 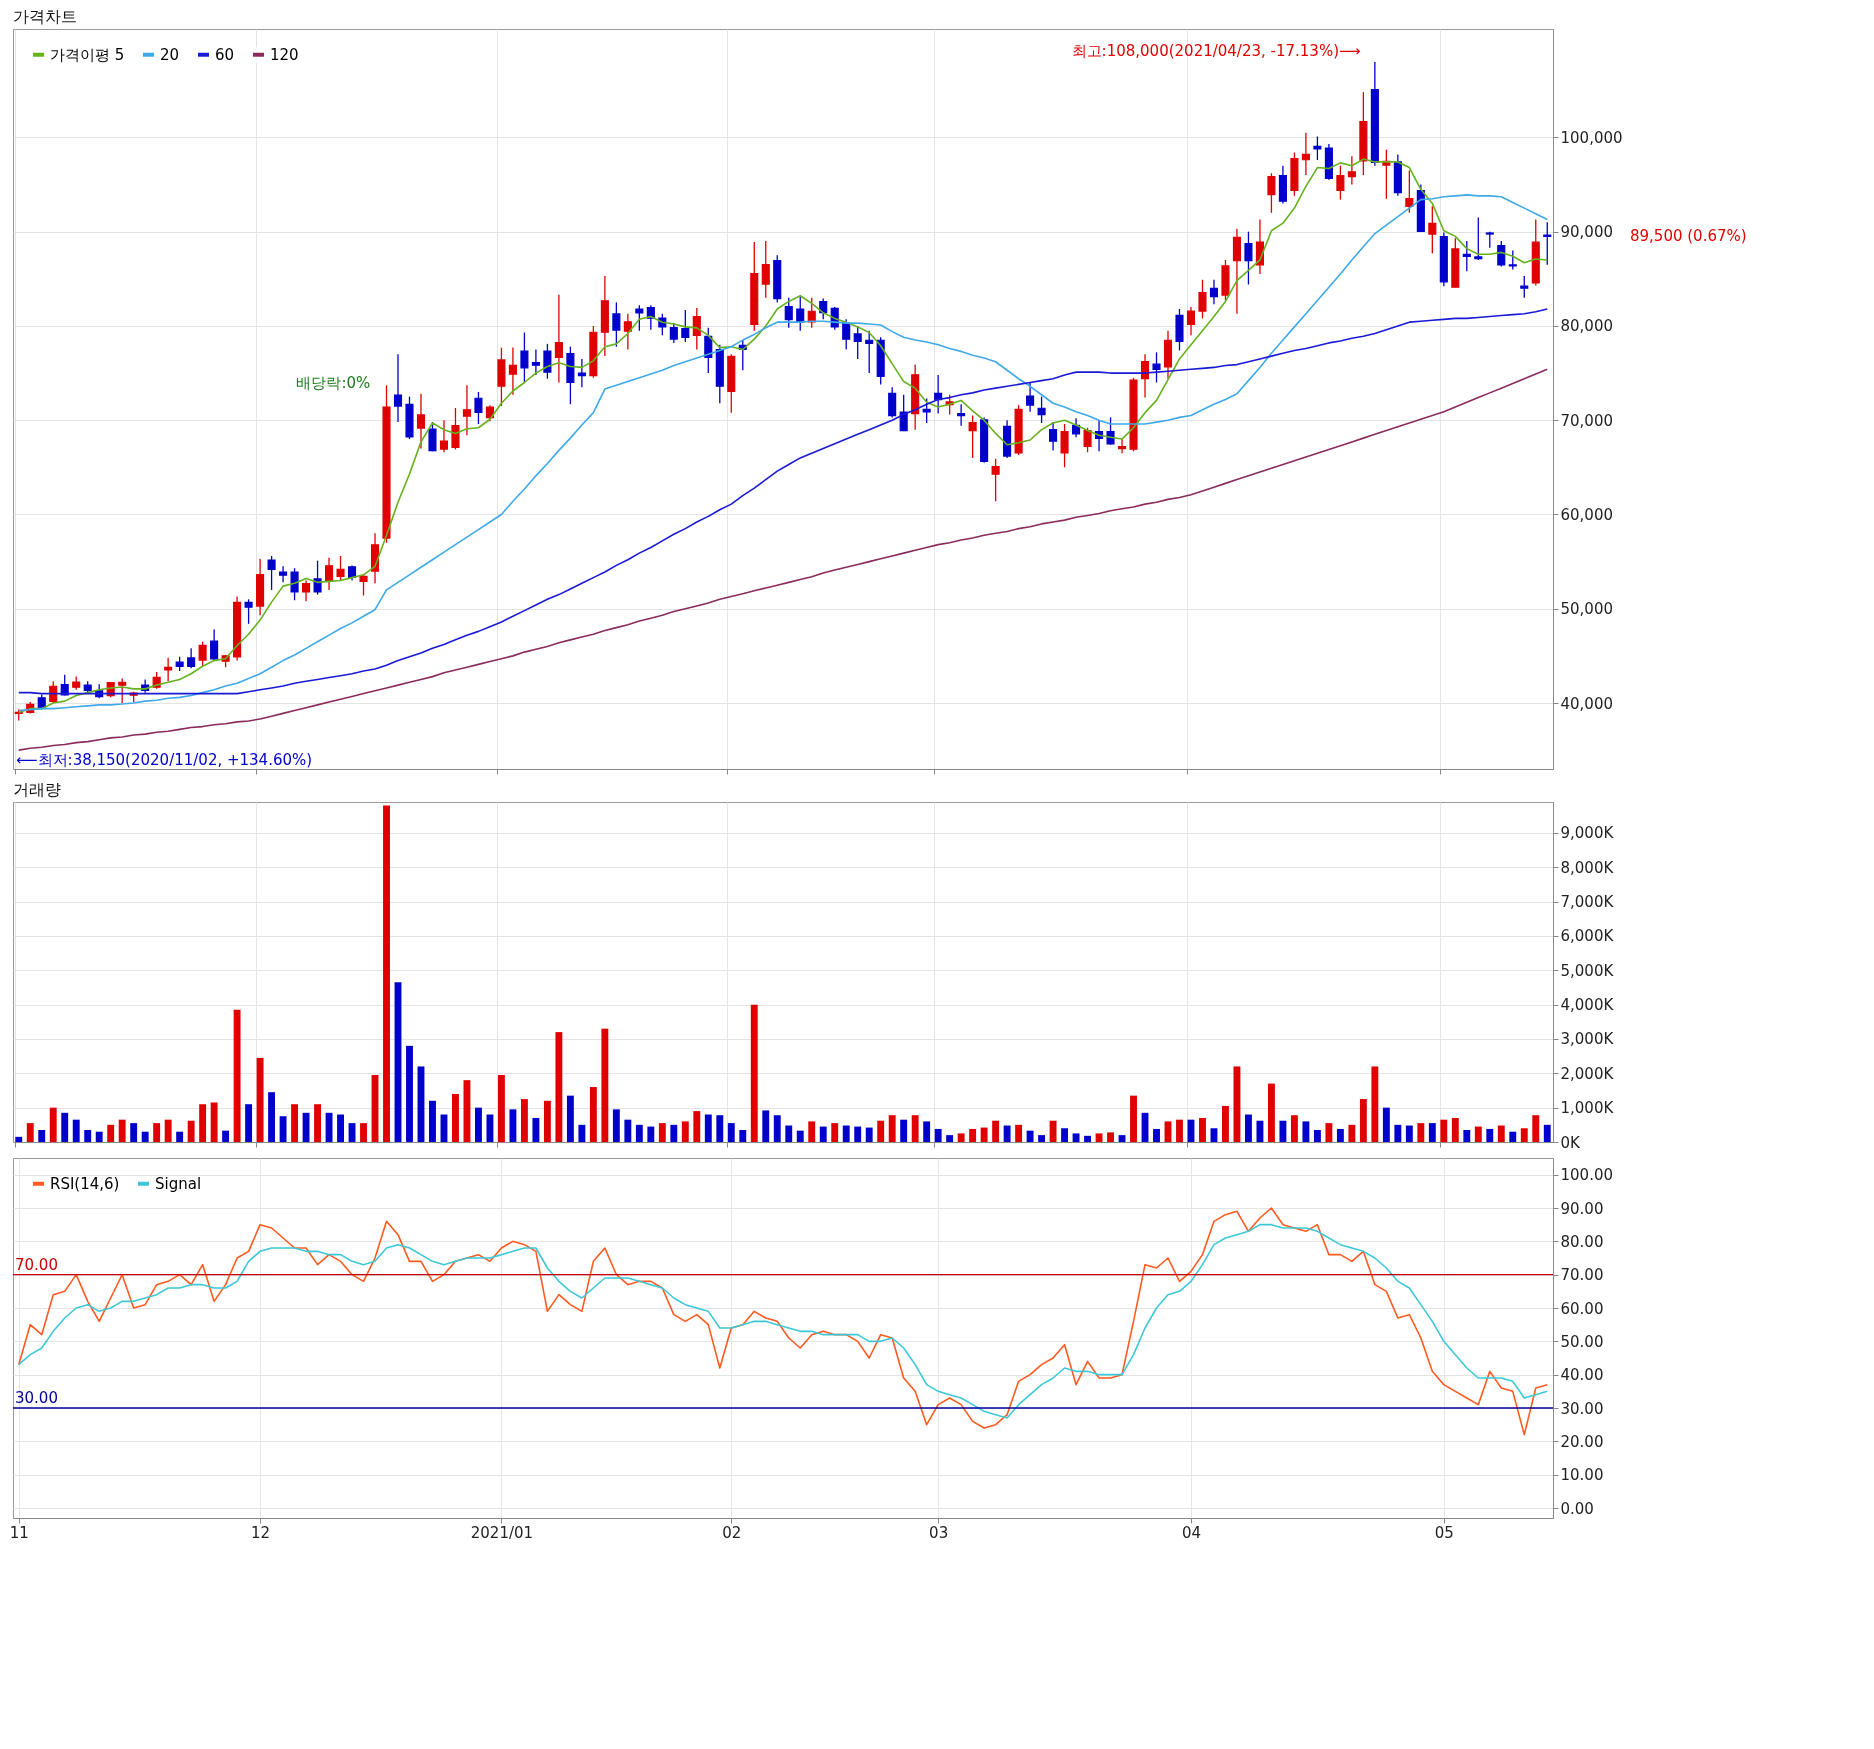 I want to click on text: 89,500 (0.67%), so click(x=1688, y=236).